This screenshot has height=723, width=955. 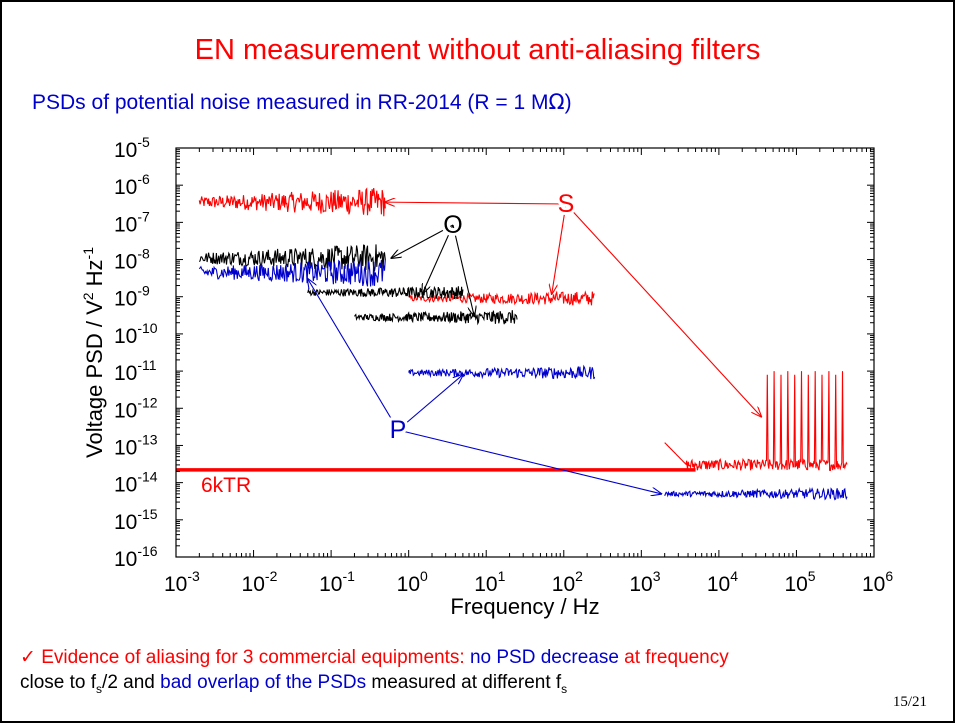 I want to click on x-tick-label: 10⁻², so click(x=260, y=582).